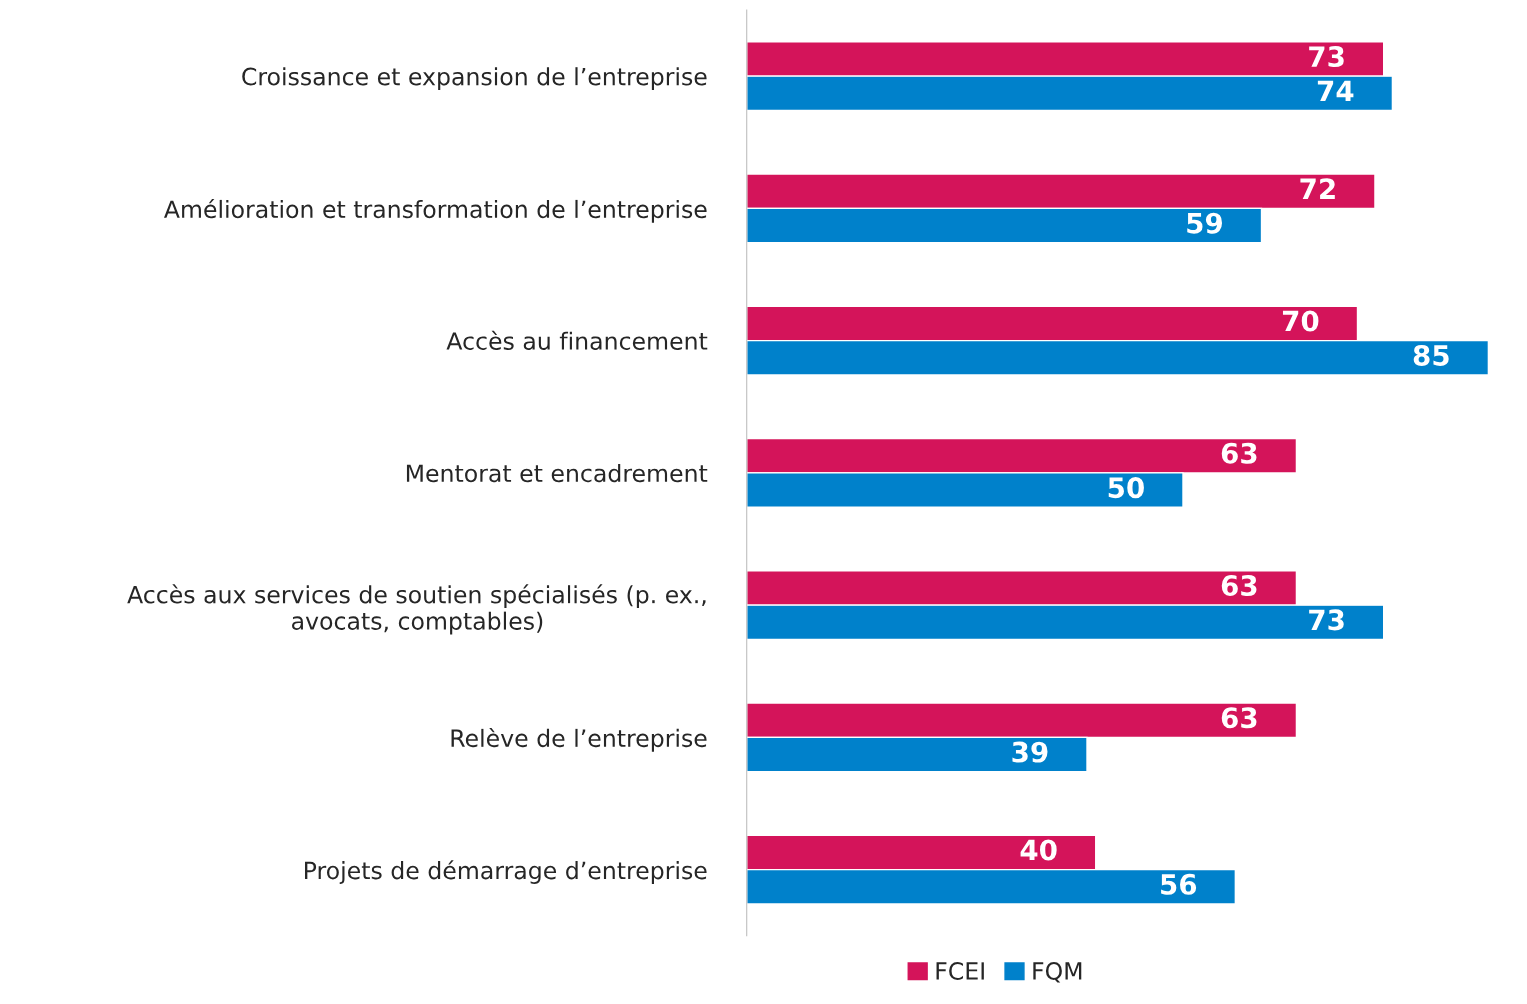 This screenshot has height=1004, width=1527. I want to click on data-label: 56, so click(1179, 884).